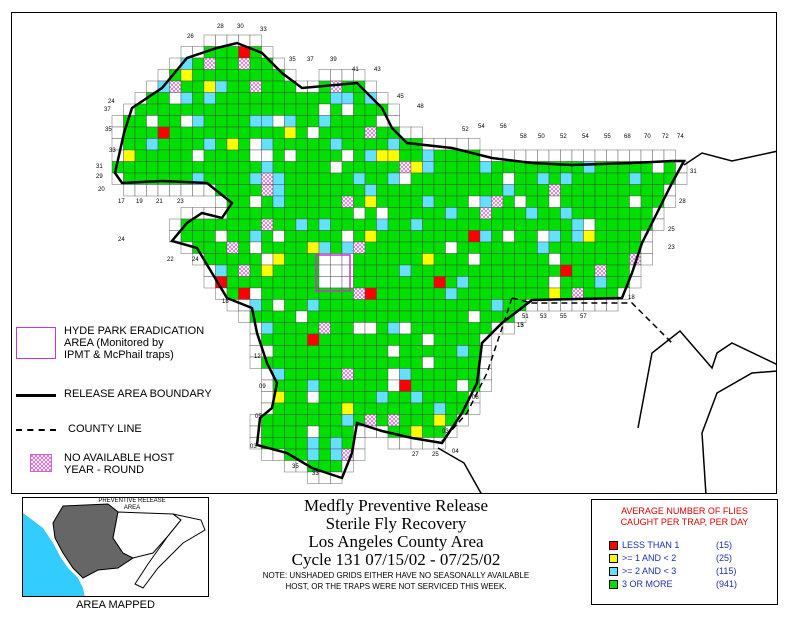  Describe the element at coordinates (455, 452) in the screenshot. I see `bottom-grid-label: 04` at that location.